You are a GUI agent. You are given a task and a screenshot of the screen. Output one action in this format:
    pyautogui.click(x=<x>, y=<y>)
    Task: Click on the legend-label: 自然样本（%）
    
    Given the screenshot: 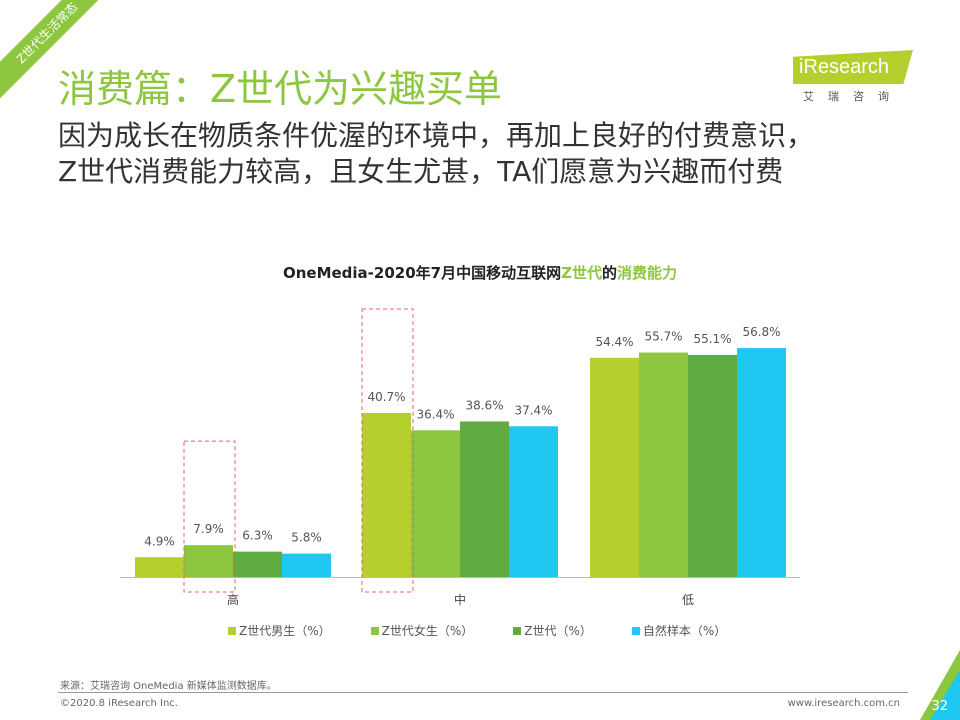 What is the action you would take?
    pyautogui.click(x=684, y=631)
    